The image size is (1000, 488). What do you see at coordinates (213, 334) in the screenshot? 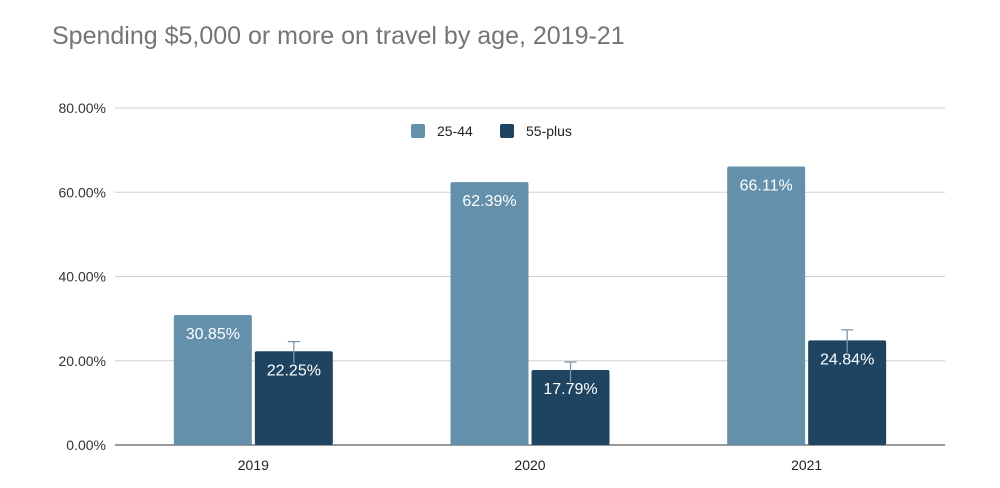
I see `data-label: 30.85%` at bounding box center [213, 334].